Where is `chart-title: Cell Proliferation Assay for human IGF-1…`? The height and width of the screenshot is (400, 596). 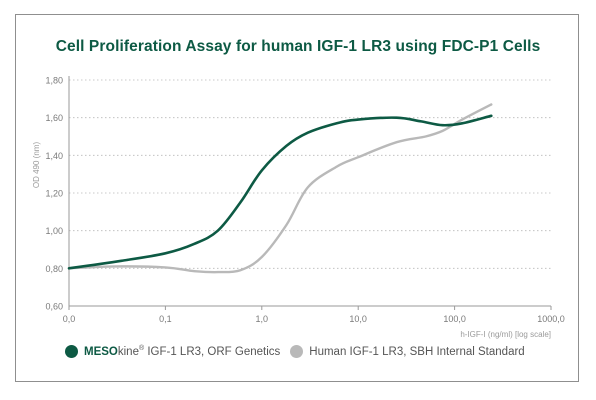
chart-title: Cell Proliferation Assay for human IGF-1… is located at coordinates (298, 46).